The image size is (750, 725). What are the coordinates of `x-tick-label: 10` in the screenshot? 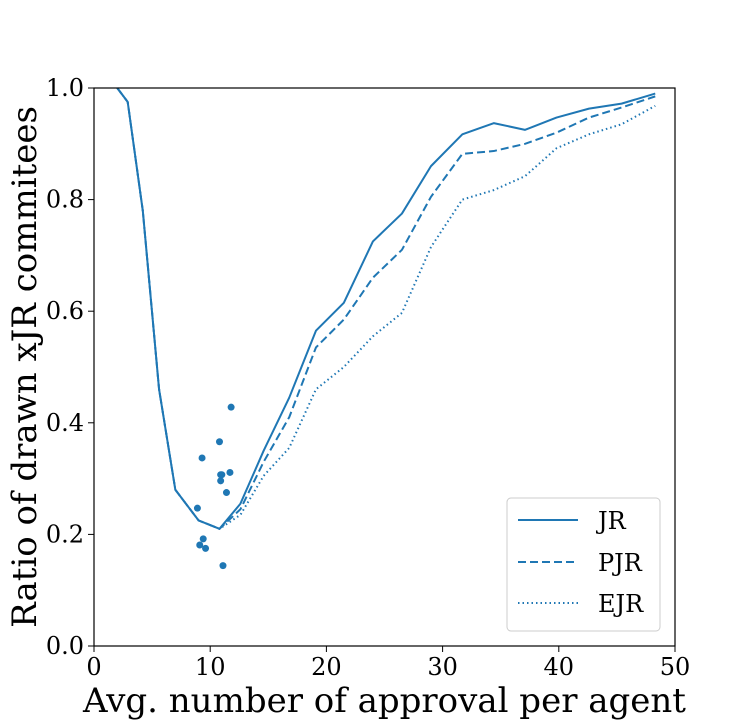 It's located at (210, 667).